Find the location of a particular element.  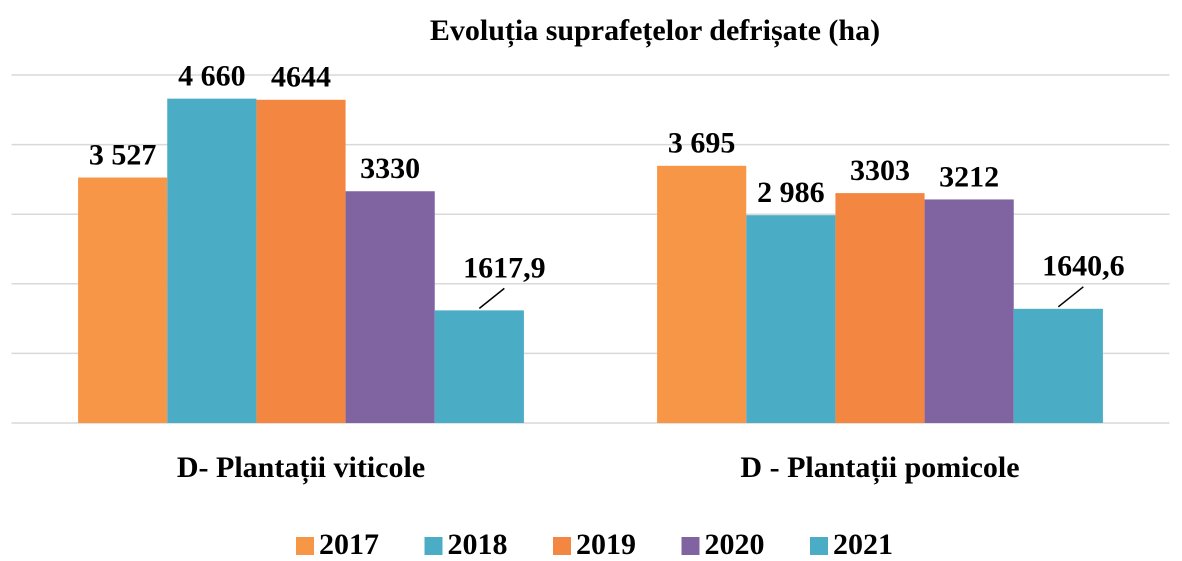

data-label: 3 695 is located at coordinates (702, 143).